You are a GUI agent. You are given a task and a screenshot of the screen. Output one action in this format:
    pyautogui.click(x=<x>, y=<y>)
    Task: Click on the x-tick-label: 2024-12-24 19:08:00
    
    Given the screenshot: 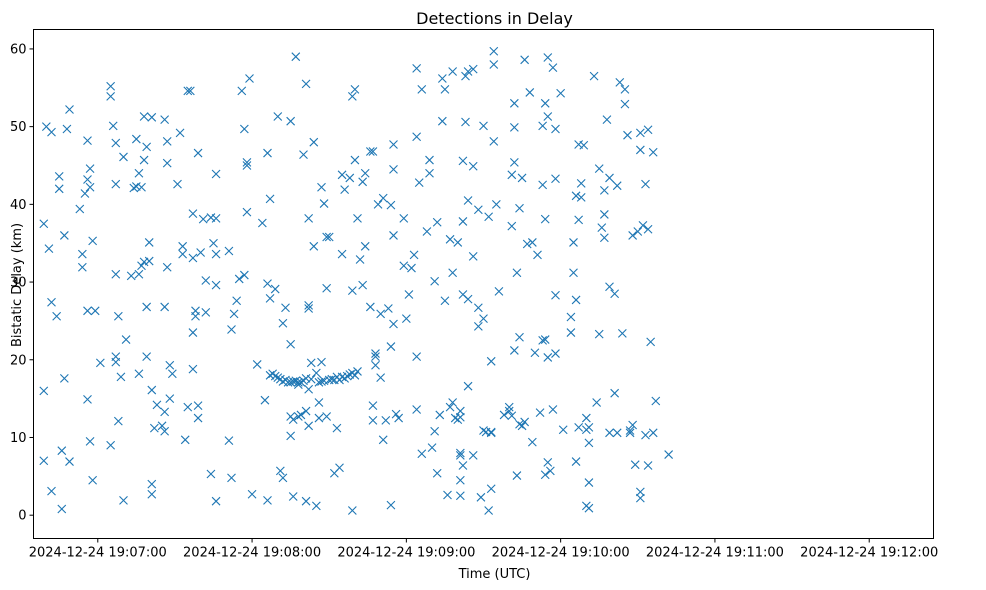 What is the action you would take?
    pyautogui.click(x=252, y=553)
    